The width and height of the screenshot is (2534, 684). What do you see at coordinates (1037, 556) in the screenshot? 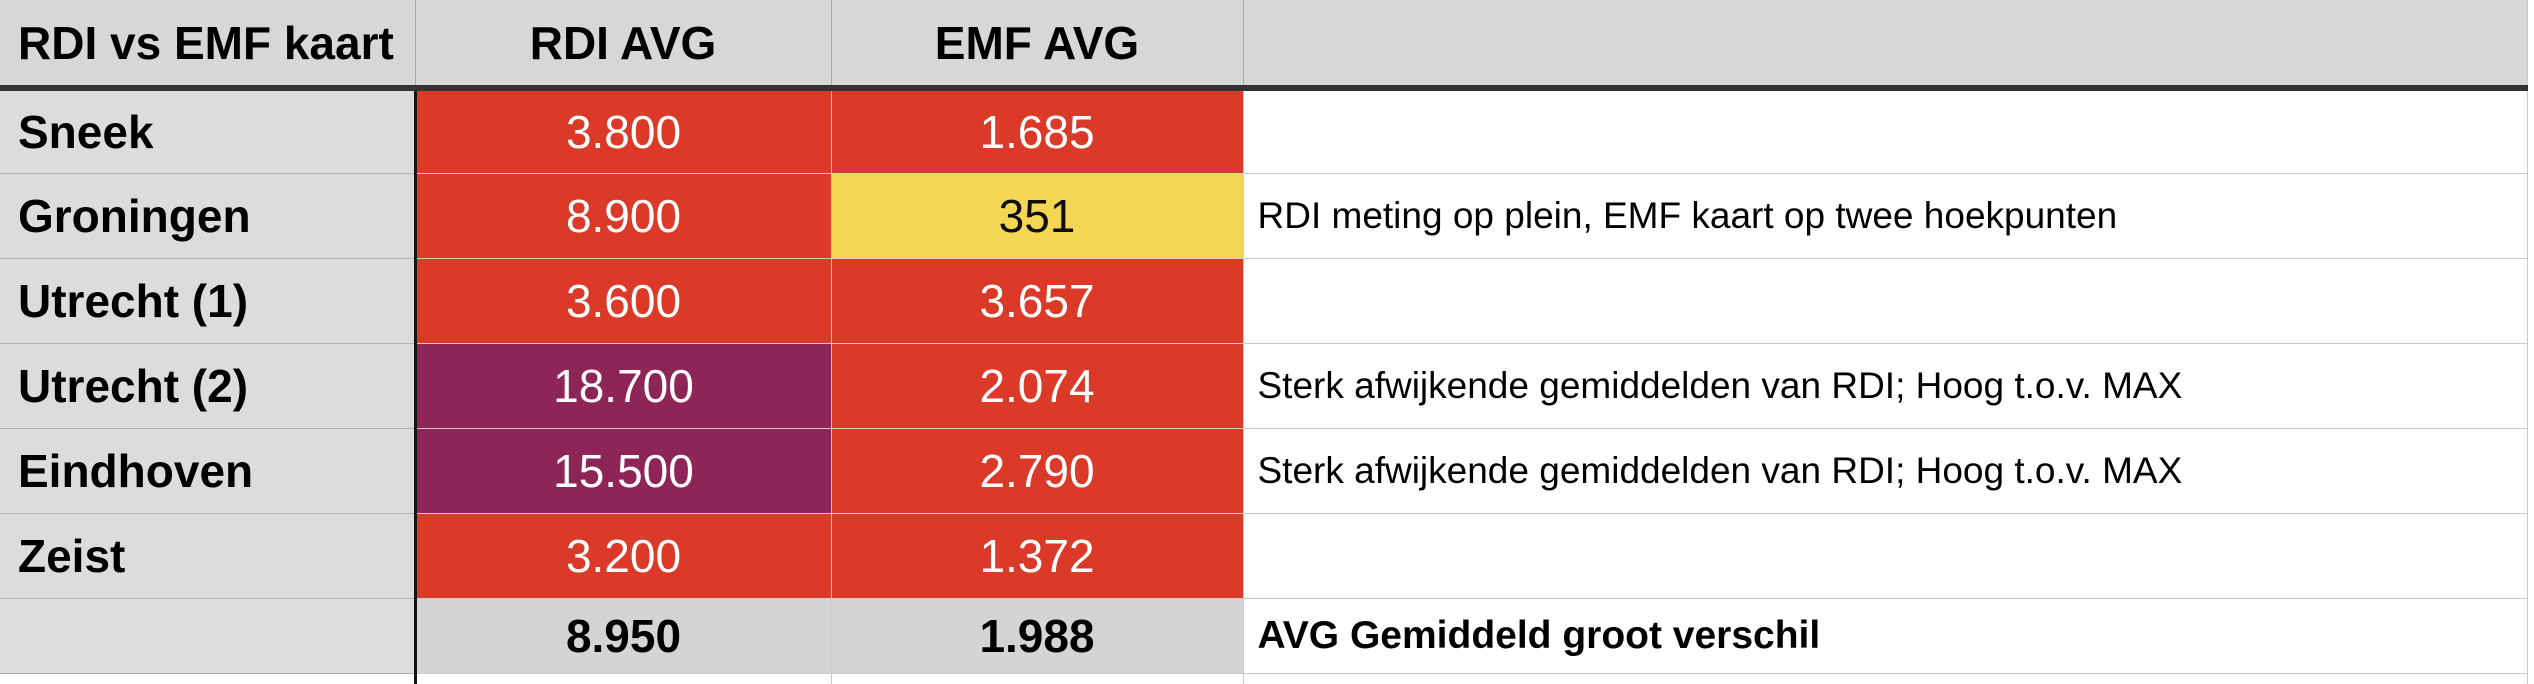
I see `cell-emf-value: 1.372` at bounding box center [1037, 556].